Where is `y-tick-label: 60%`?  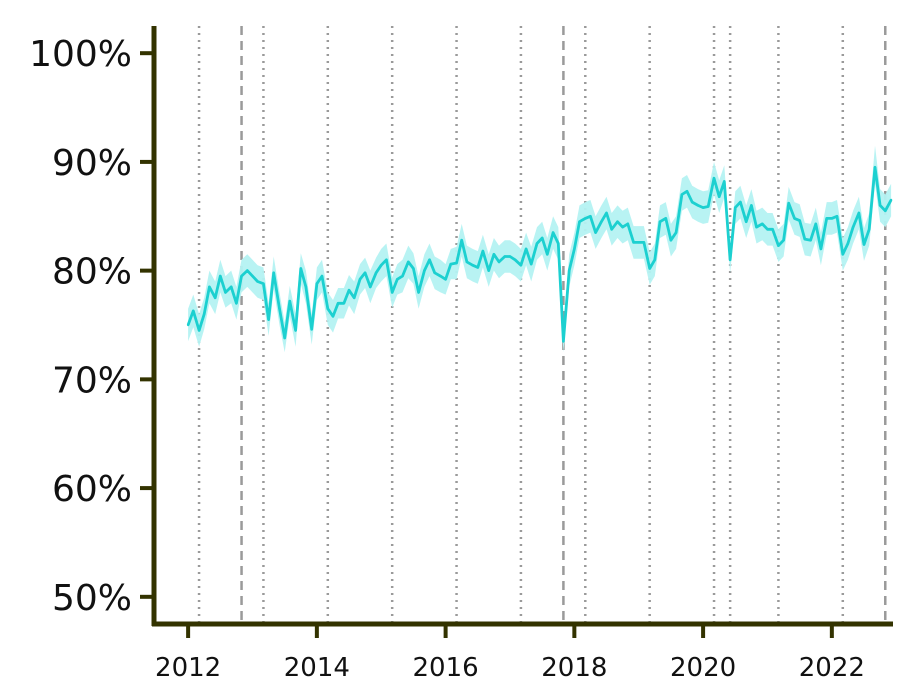
y-tick-label: 60% is located at coordinates (92, 489).